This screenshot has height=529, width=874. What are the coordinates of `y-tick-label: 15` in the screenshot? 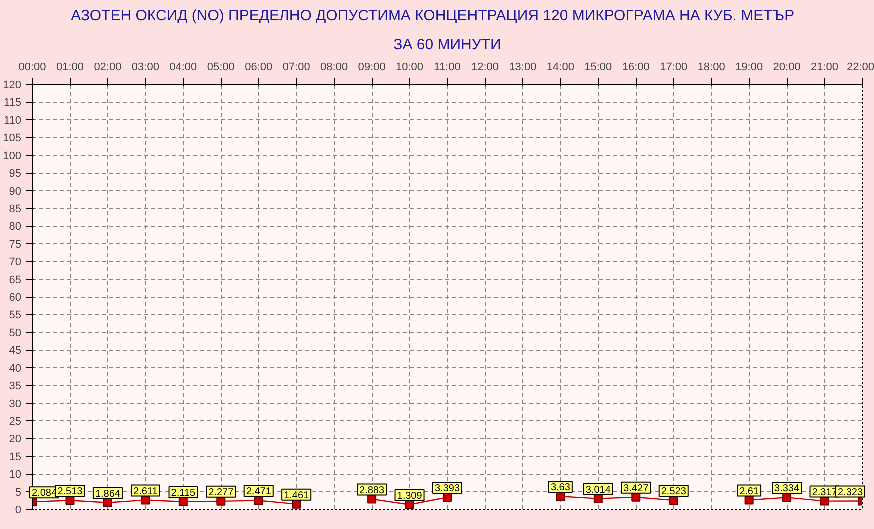 It's located at (15, 457).